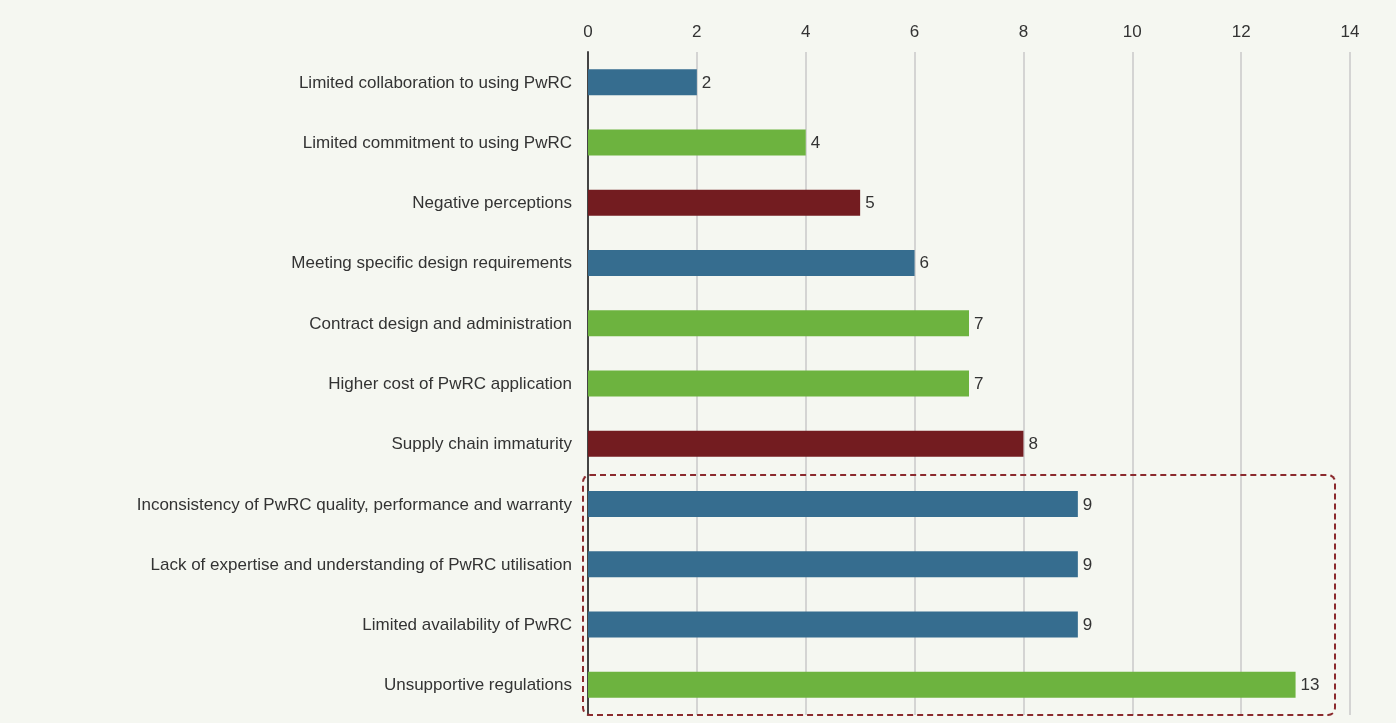 This screenshot has height=723, width=1396. What do you see at coordinates (924, 263) in the screenshot?
I see `data-label: 6` at bounding box center [924, 263].